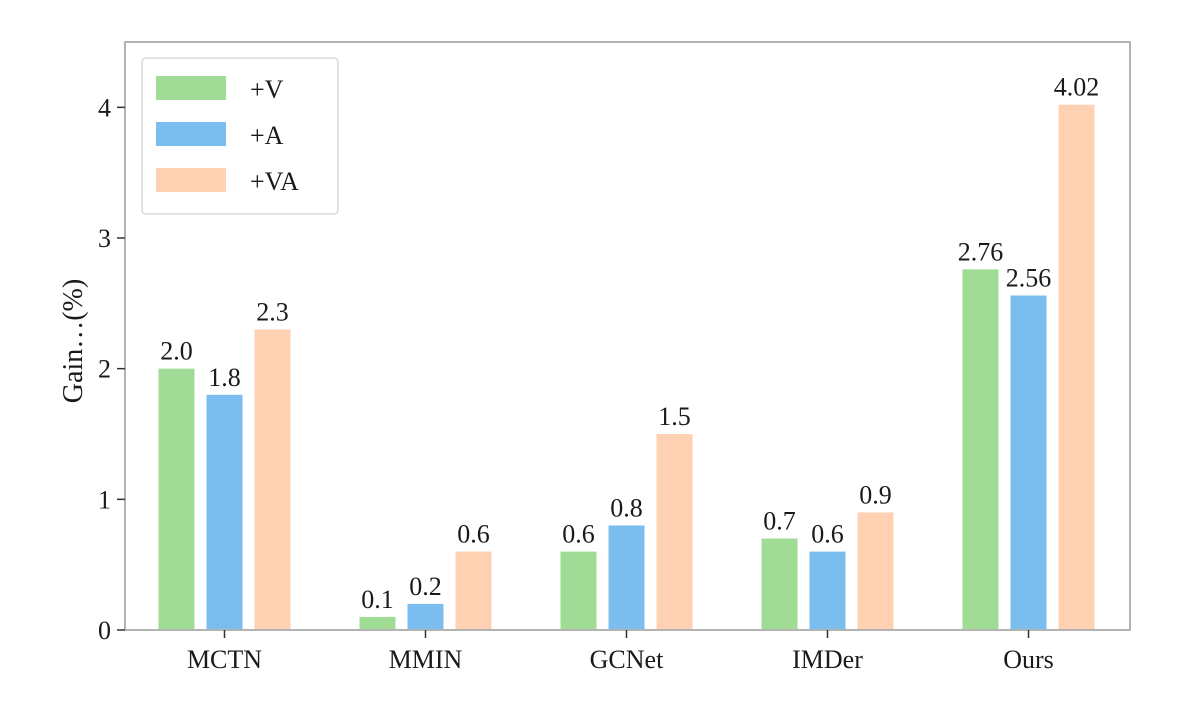  What do you see at coordinates (426, 659) in the screenshot?
I see `x-tick-label: MMIN` at bounding box center [426, 659].